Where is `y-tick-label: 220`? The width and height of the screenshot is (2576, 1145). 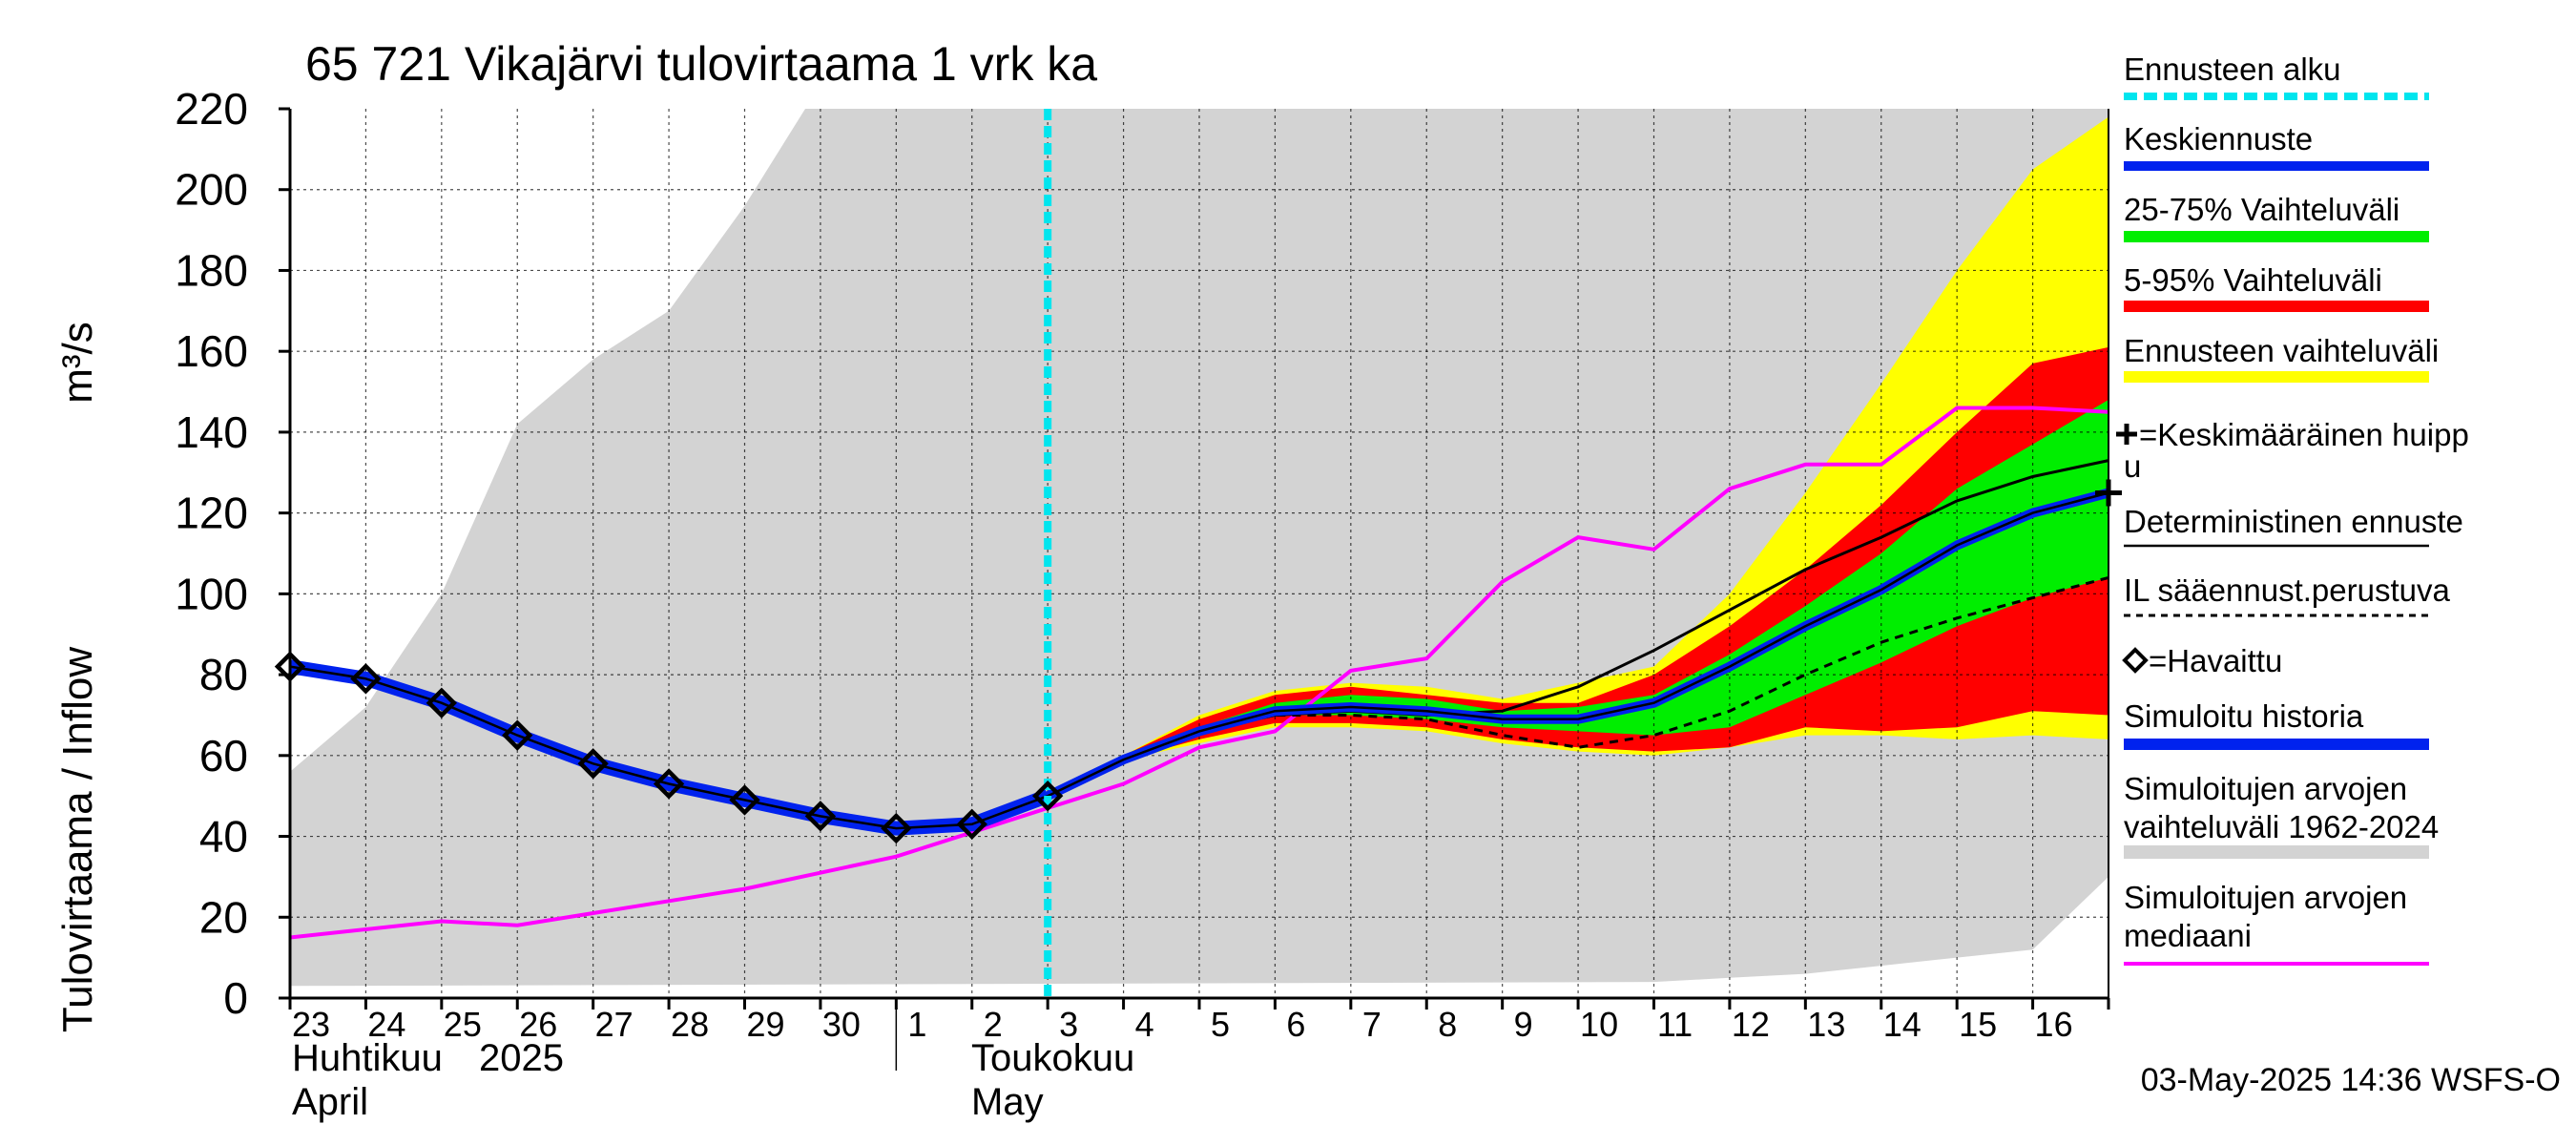
y-tick-label: 220 is located at coordinates (211, 109).